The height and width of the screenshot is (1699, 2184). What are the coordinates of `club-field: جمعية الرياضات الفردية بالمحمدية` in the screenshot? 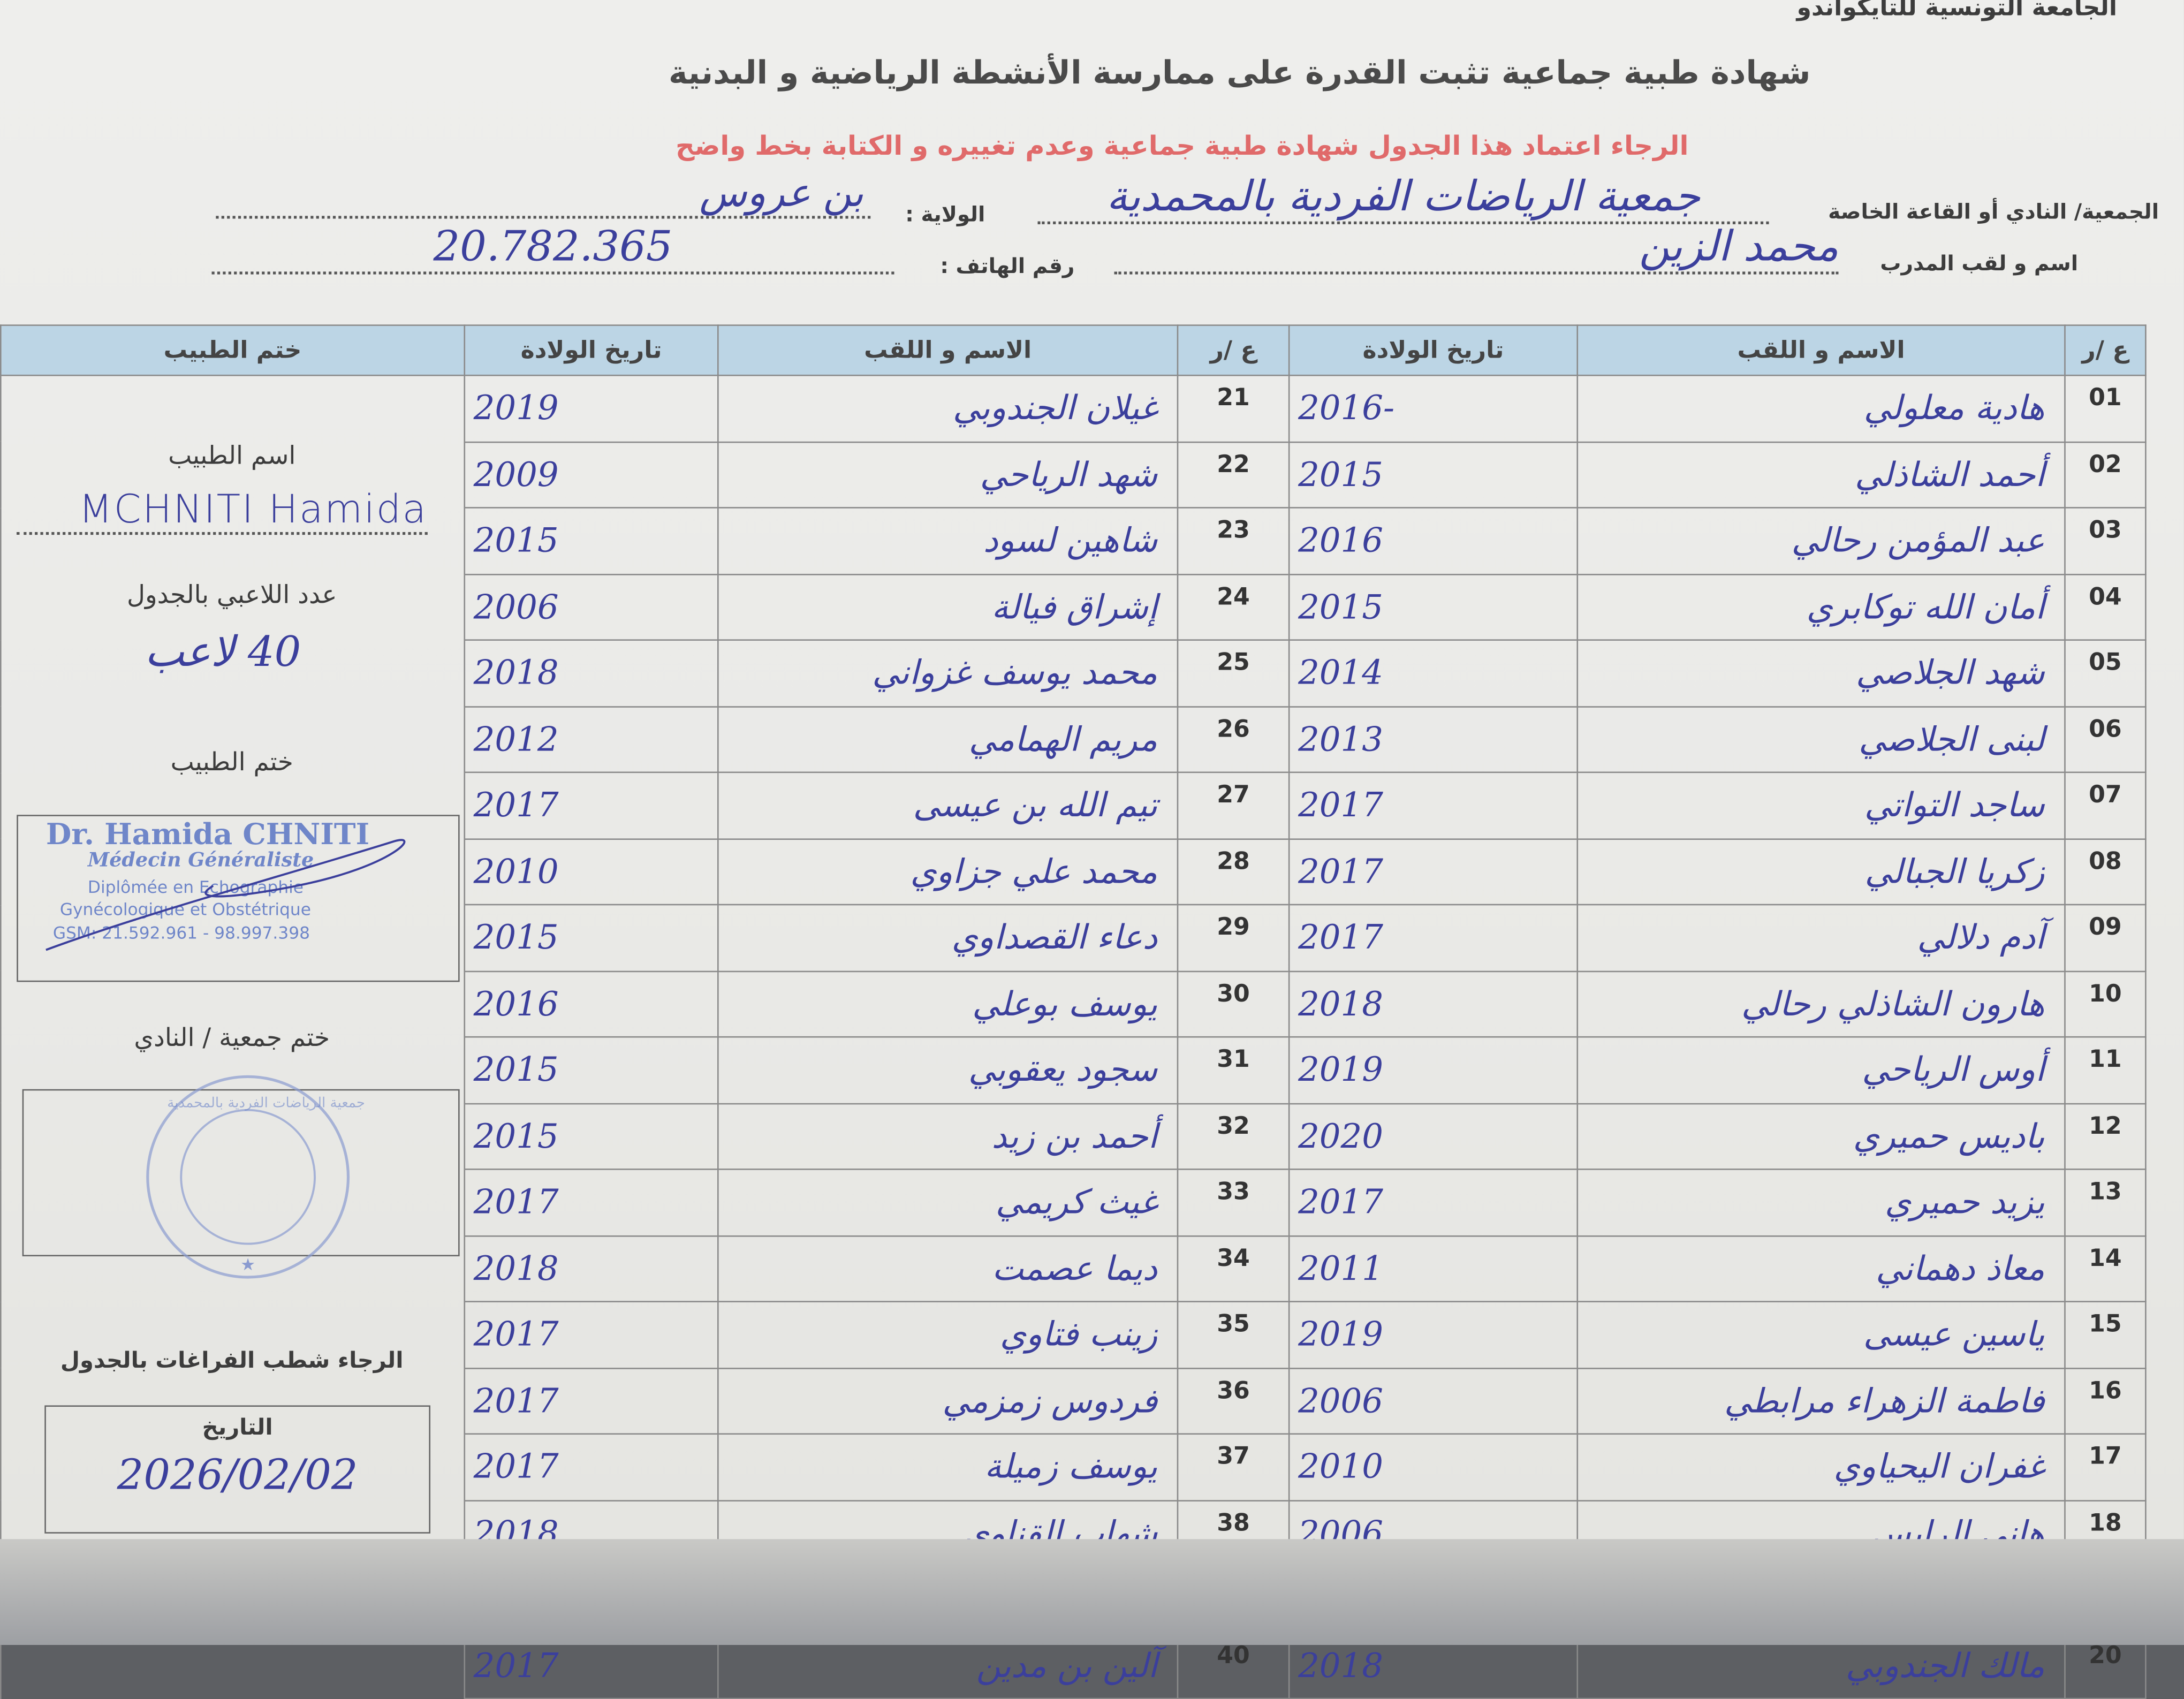 It's located at (1403, 199).